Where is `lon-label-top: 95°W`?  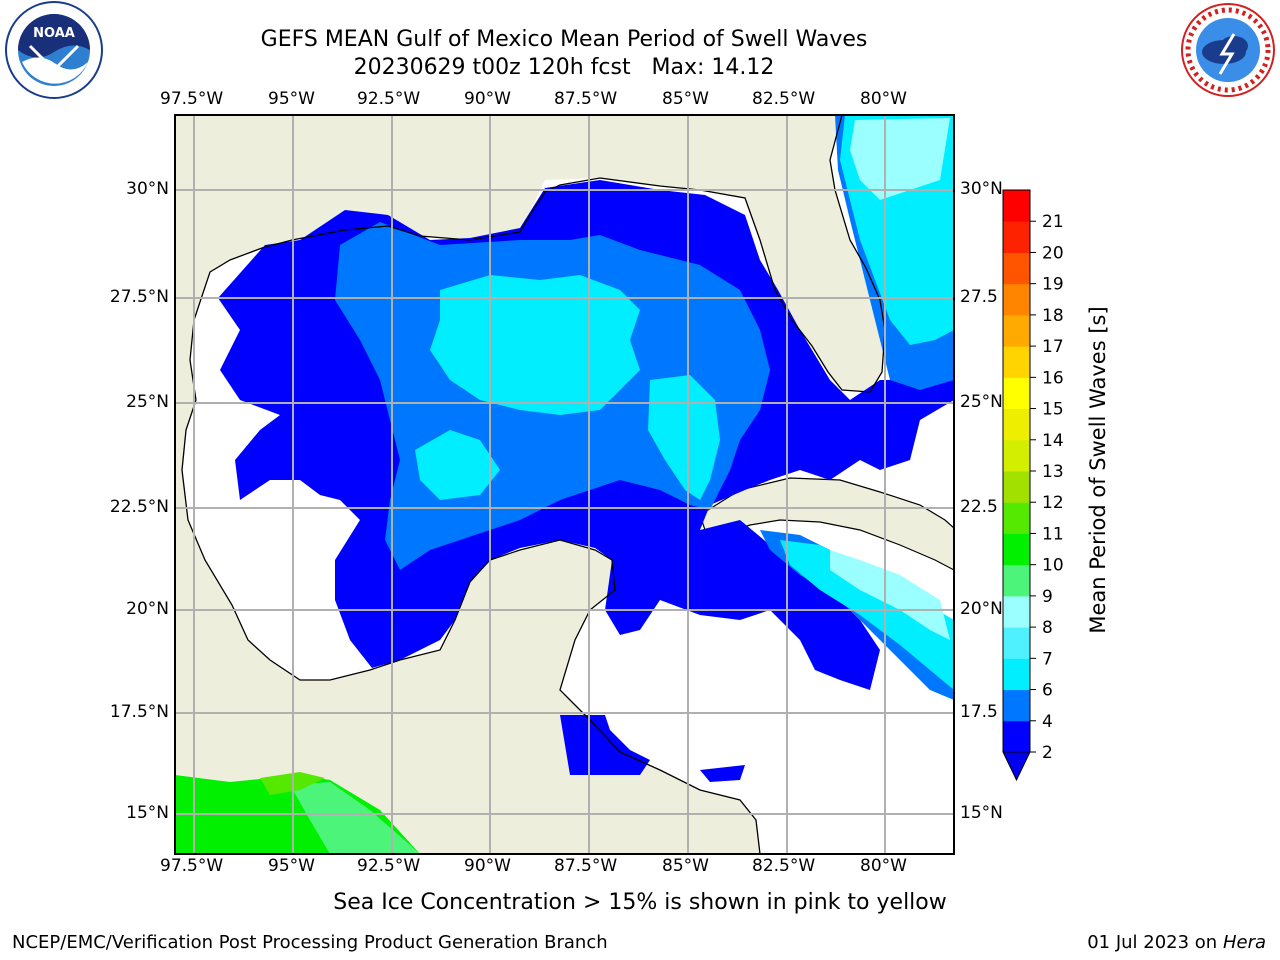
lon-label-top: 95°W is located at coordinates (291, 99).